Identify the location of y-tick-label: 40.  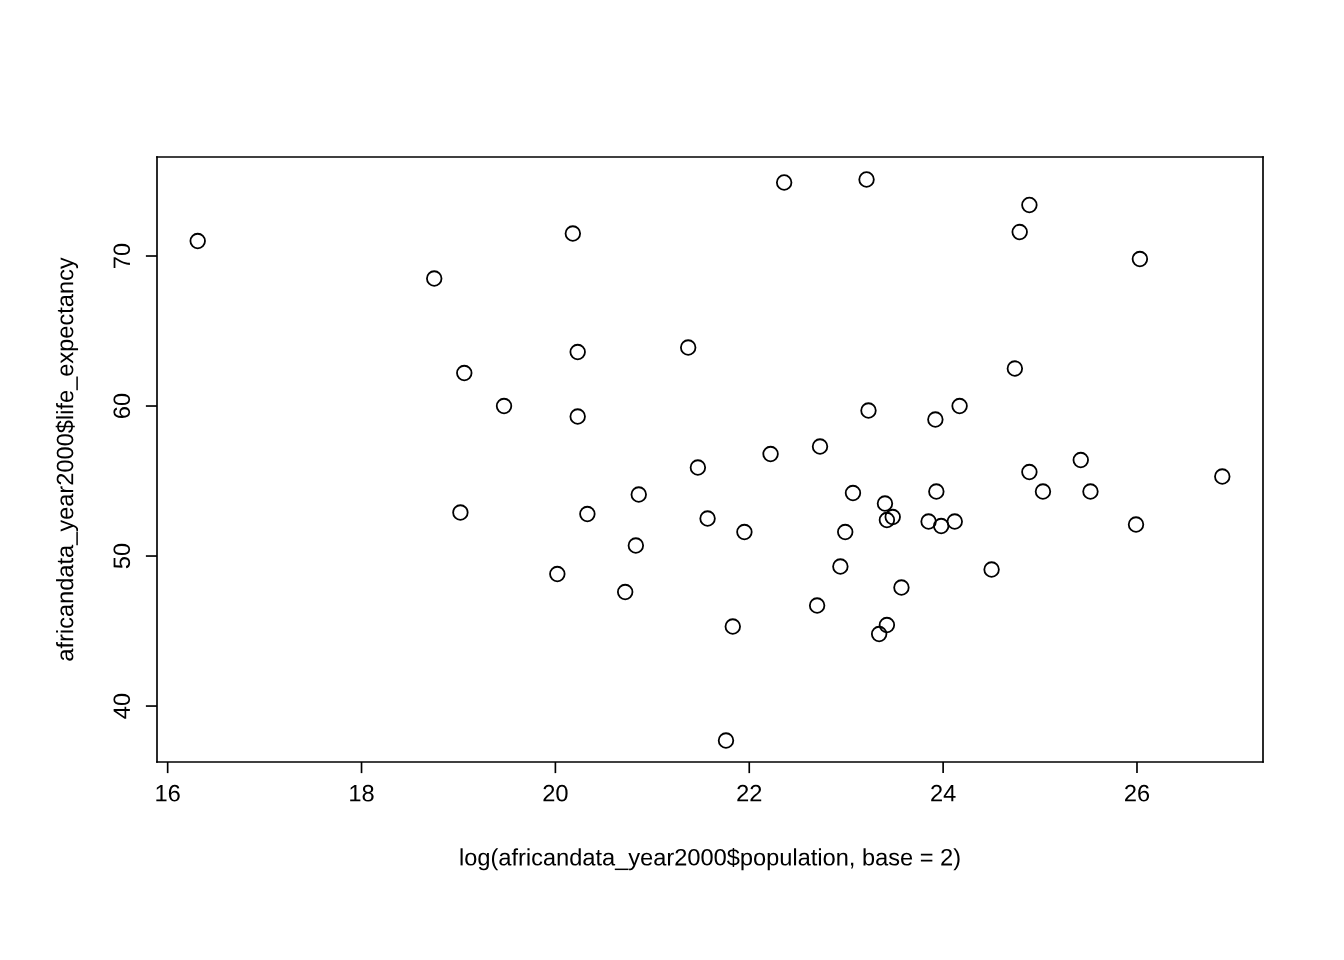
(122, 706).